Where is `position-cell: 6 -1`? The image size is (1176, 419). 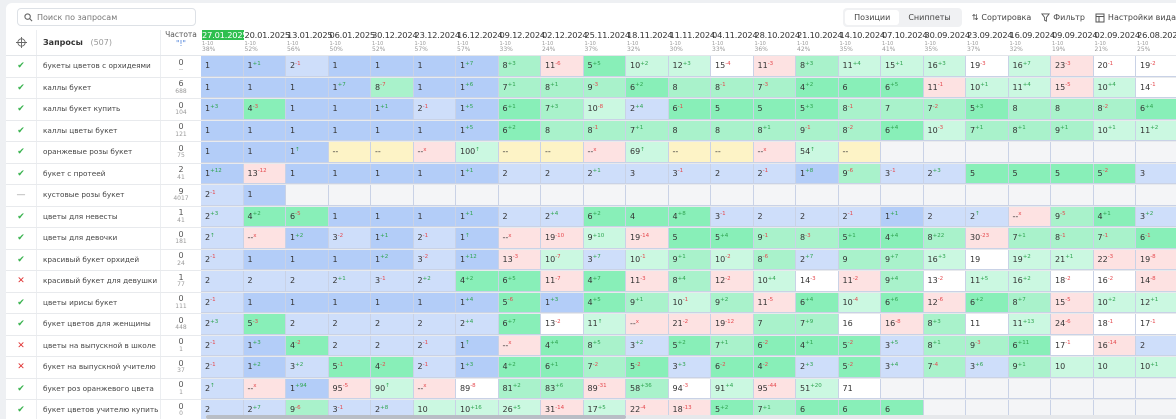 position-cell: 6 -1 is located at coordinates (1156, 238).